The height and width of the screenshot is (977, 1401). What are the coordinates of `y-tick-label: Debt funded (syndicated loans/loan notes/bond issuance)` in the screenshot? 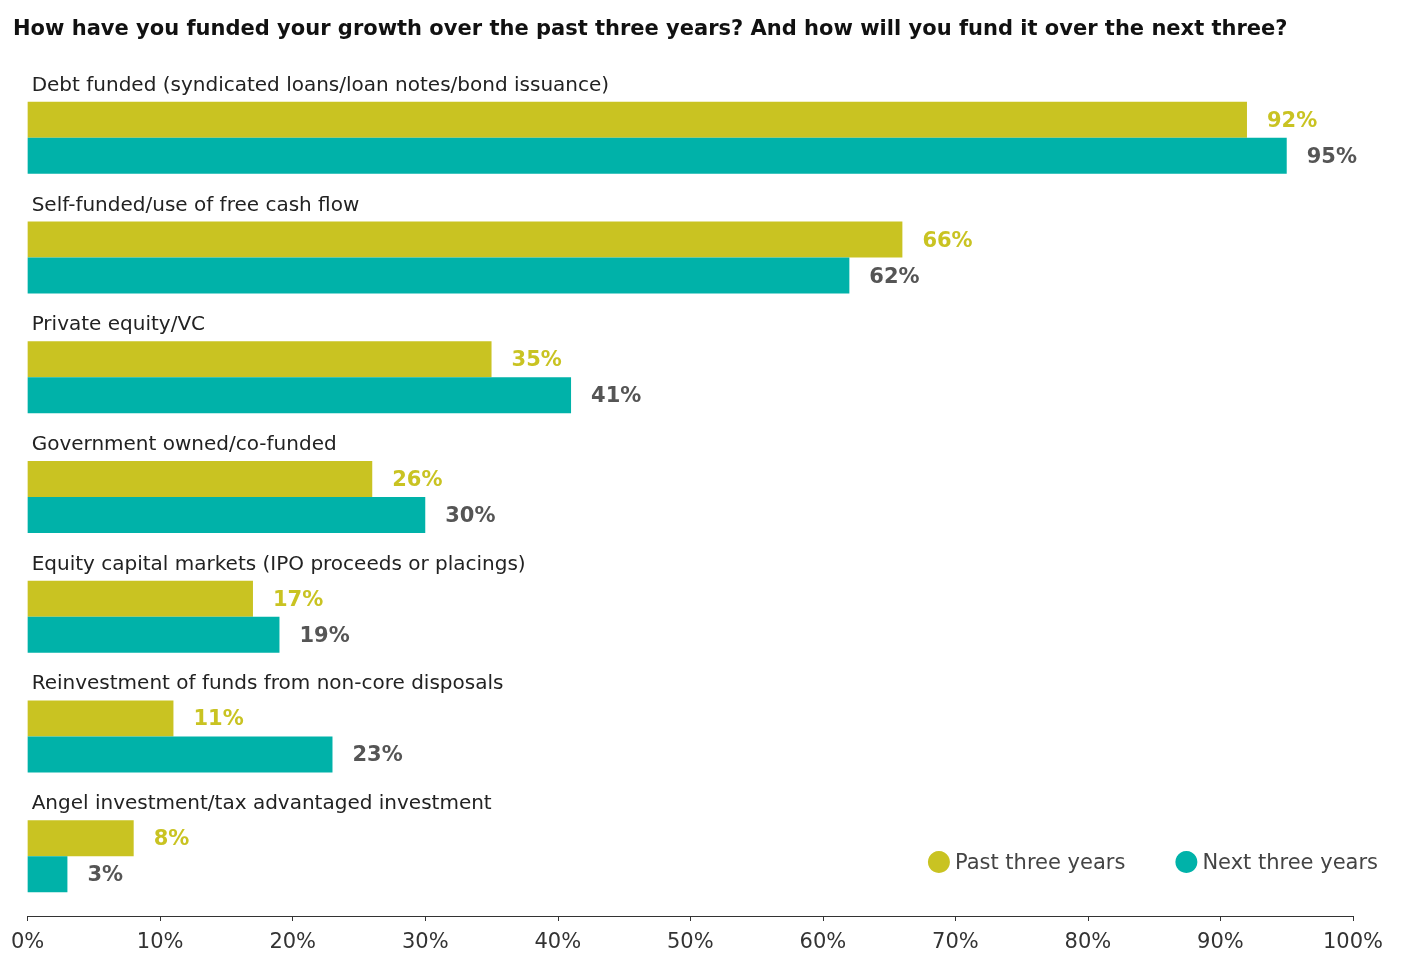 It's located at (320, 83).